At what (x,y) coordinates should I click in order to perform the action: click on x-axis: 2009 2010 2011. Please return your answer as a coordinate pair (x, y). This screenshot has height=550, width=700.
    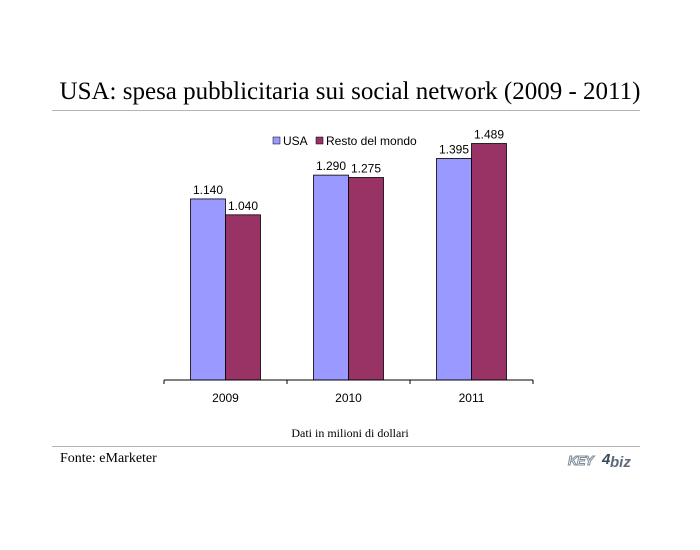
    Looking at the image, I should click on (348, 392).